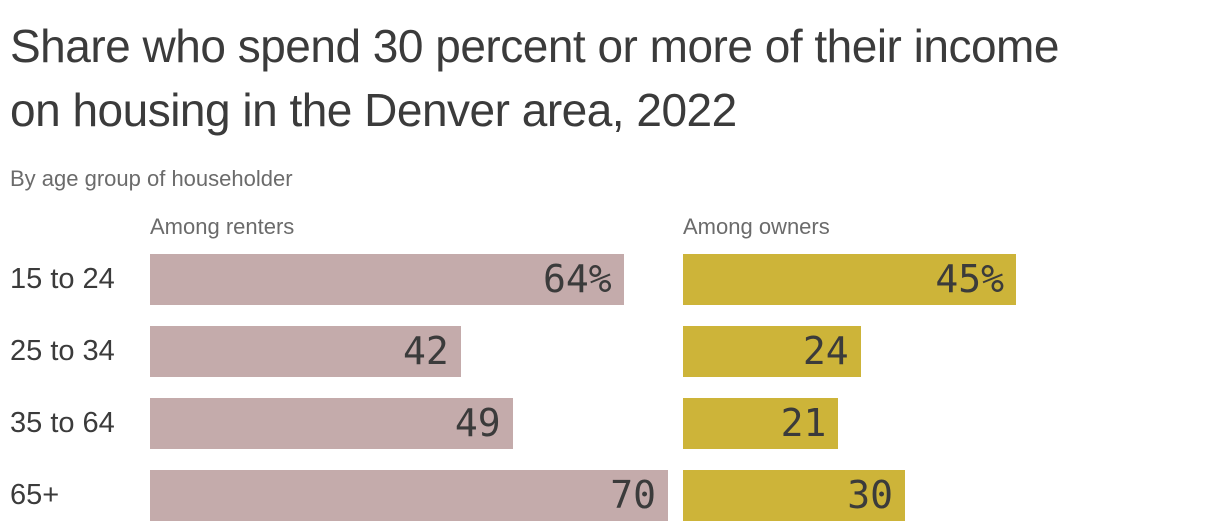  Describe the element at coordinates (151, 178) in the screenshot. I see `chart-subtitle: By age group of householder` at that location.